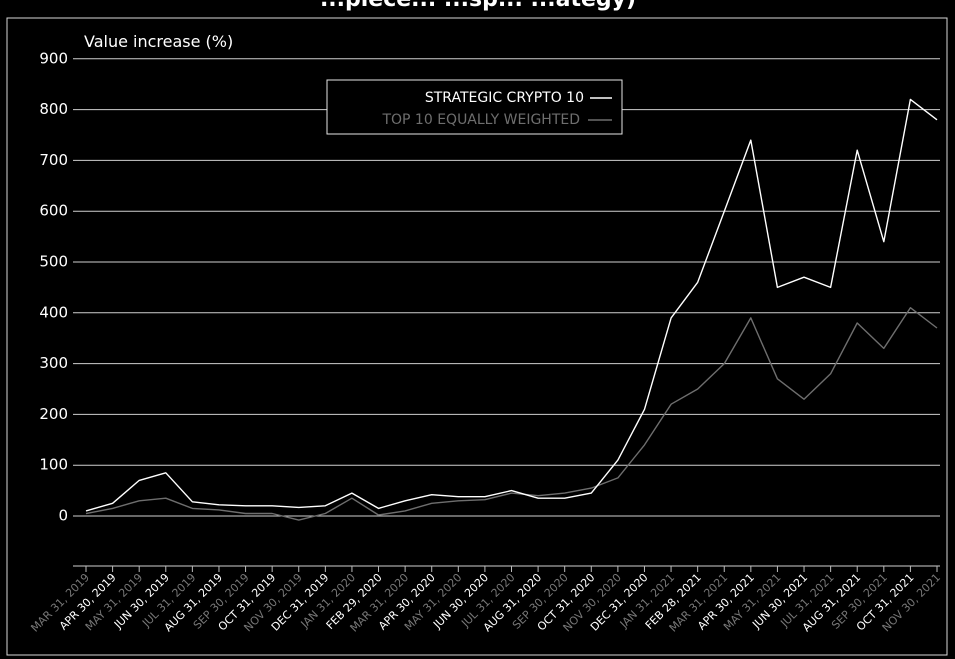 This screenshot has height=659, width=955. I want to click on y-axis-label: Value increase (%), so click(158, 41).